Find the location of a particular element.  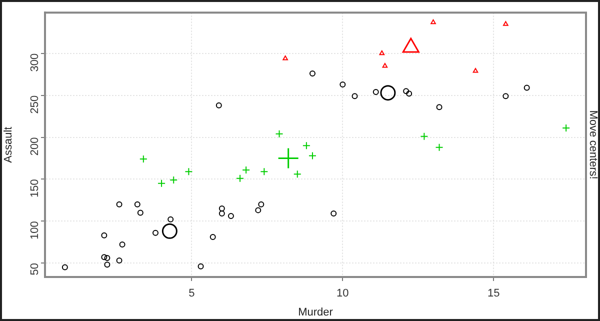

y-tick-label: 150 is located at coordinates (35, 188).